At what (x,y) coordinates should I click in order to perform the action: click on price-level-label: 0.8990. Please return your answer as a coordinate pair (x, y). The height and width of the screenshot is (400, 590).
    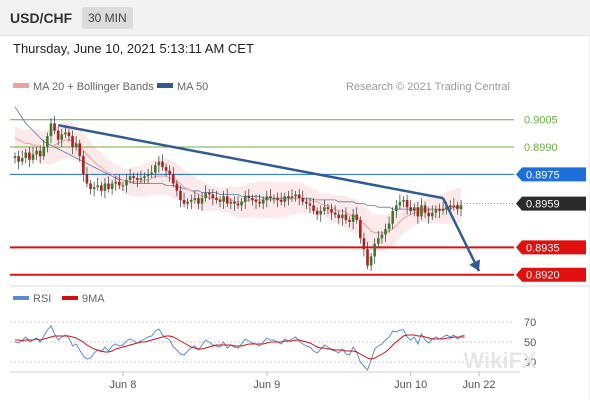
    Looking at the image, I should click on (541, 148).